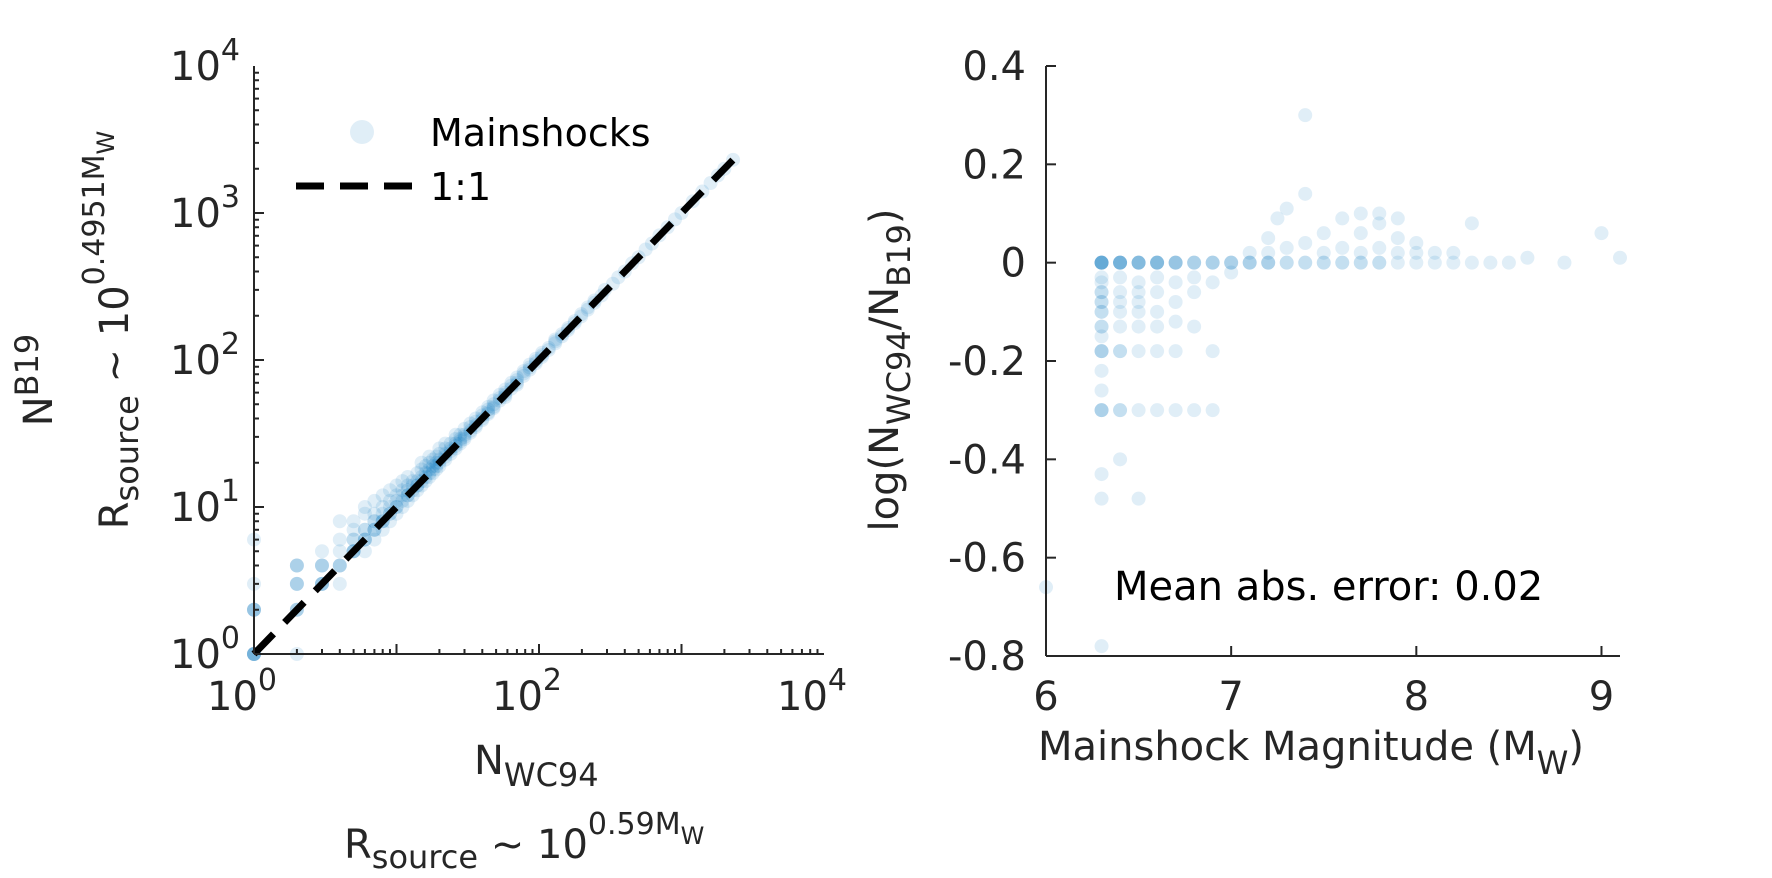  I want to click on right-x-label-sub: W, so click(1553, 763).